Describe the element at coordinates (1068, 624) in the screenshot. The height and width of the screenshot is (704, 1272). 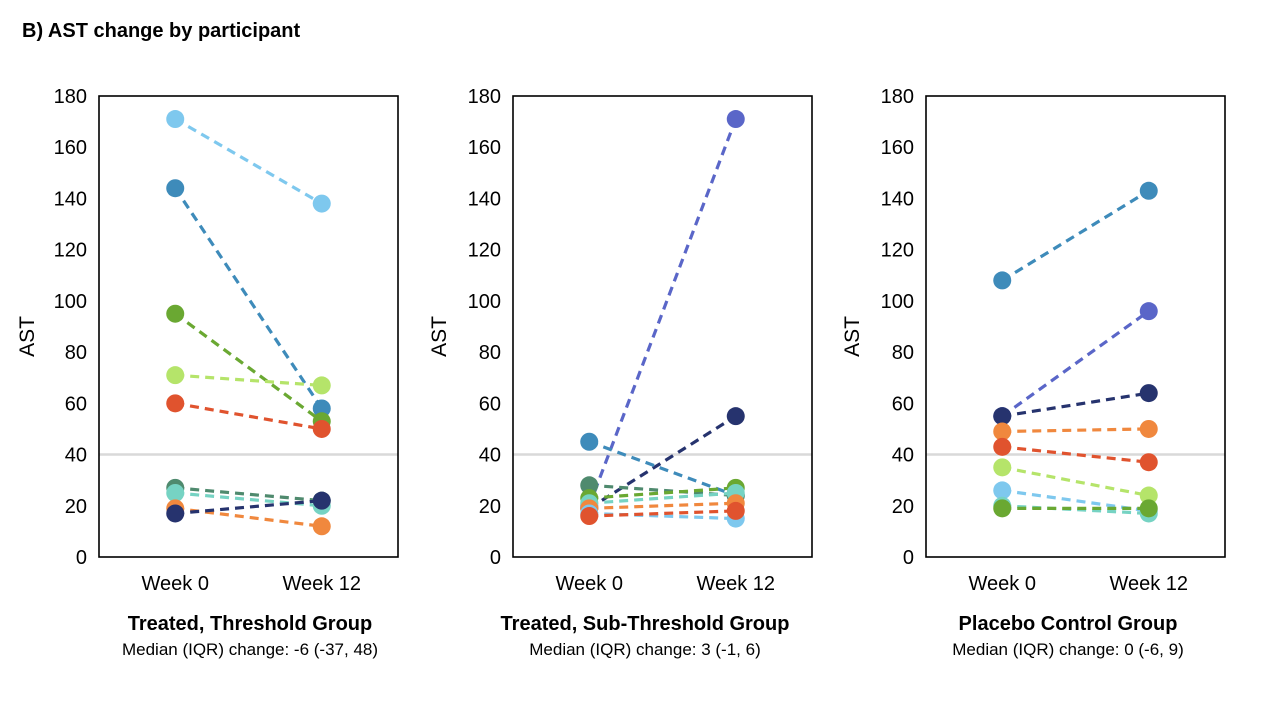
I see `chart-3-group-title: Placebo Control Group` at that location.